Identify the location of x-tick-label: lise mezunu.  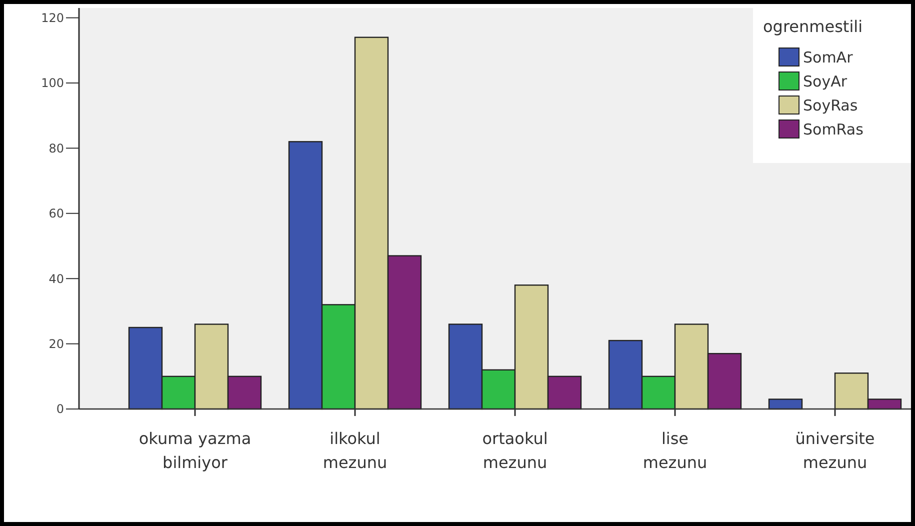
(675, 450).